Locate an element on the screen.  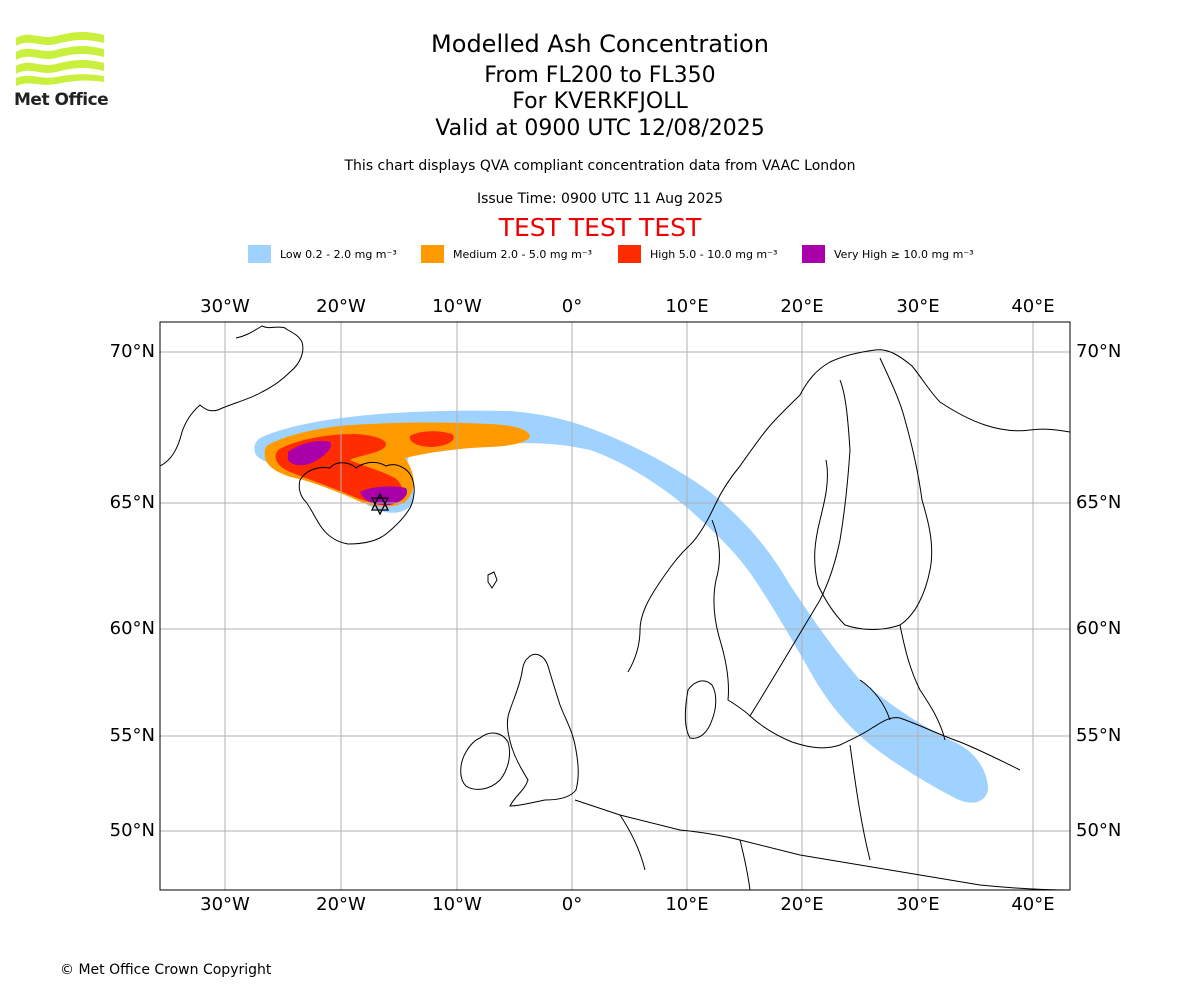
legend-label-low: Low 0.2 - 2.0 mg m⁻³ is located at coordinates (338, 254).